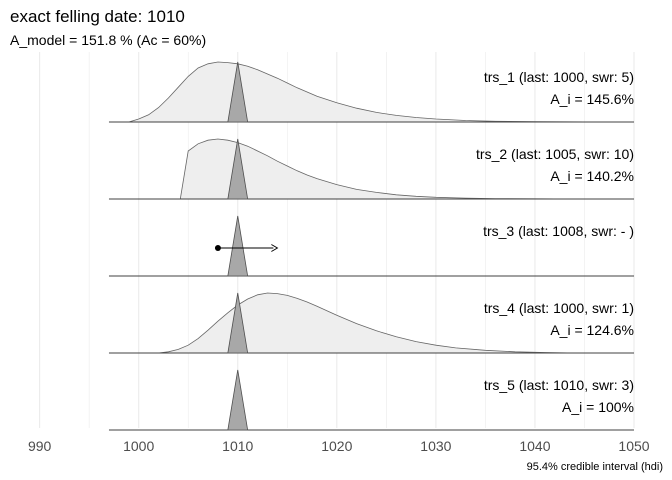  Describe the element at coordinates (592, 330) in the screenshot. I see `agreement-label: A_i = 124.6%` at that location.